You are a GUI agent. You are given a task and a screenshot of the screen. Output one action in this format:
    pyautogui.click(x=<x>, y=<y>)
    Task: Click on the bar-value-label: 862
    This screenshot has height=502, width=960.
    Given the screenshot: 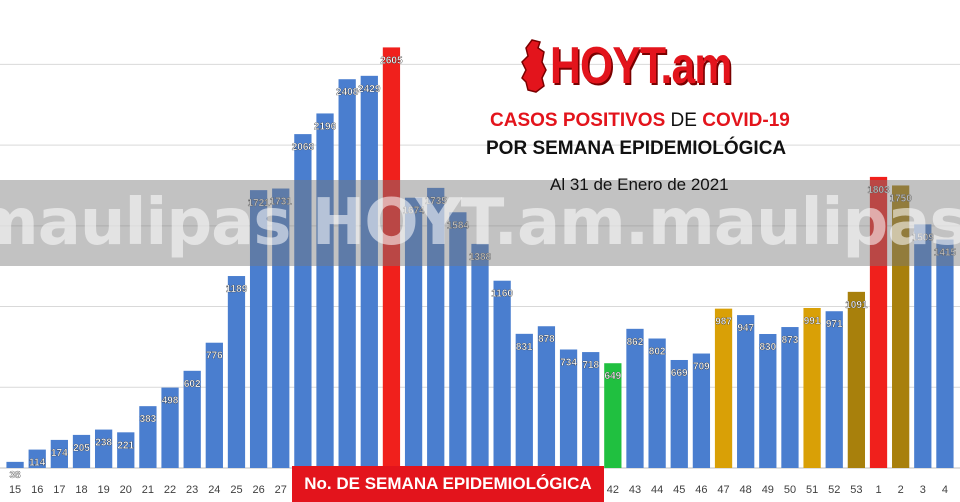 What is the action you would take?
    pyautogui.click(x=635, y=342)
    